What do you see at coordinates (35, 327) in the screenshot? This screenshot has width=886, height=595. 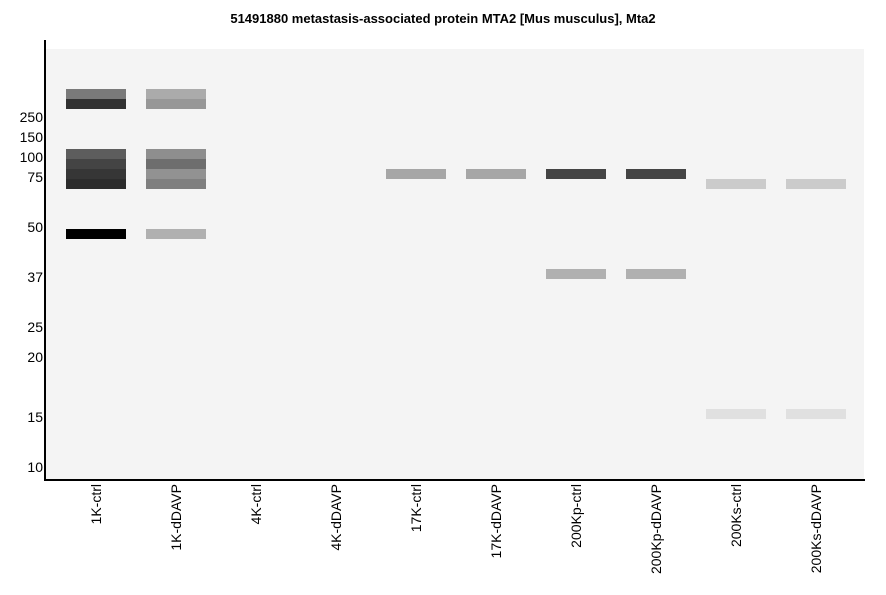 I see `y-tick-label: 25` at bounding box center [35, 327].